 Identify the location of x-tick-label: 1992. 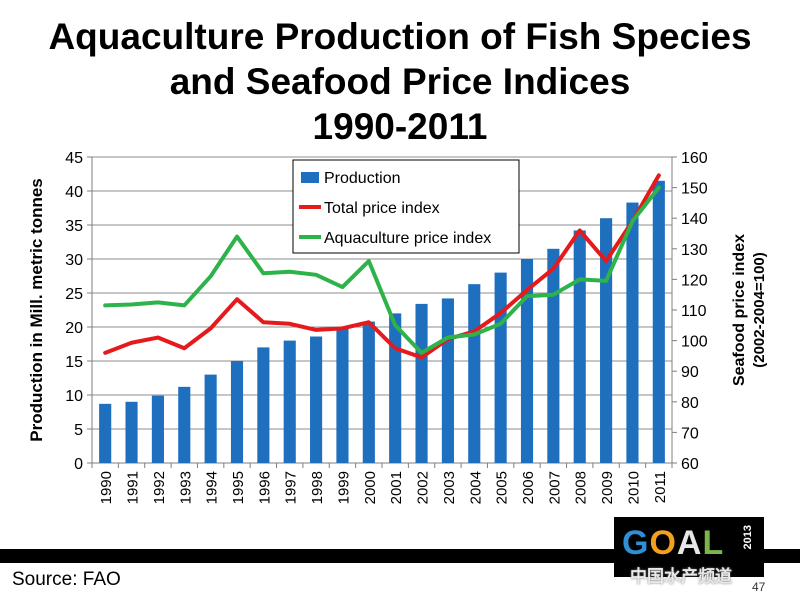
(159, 487).